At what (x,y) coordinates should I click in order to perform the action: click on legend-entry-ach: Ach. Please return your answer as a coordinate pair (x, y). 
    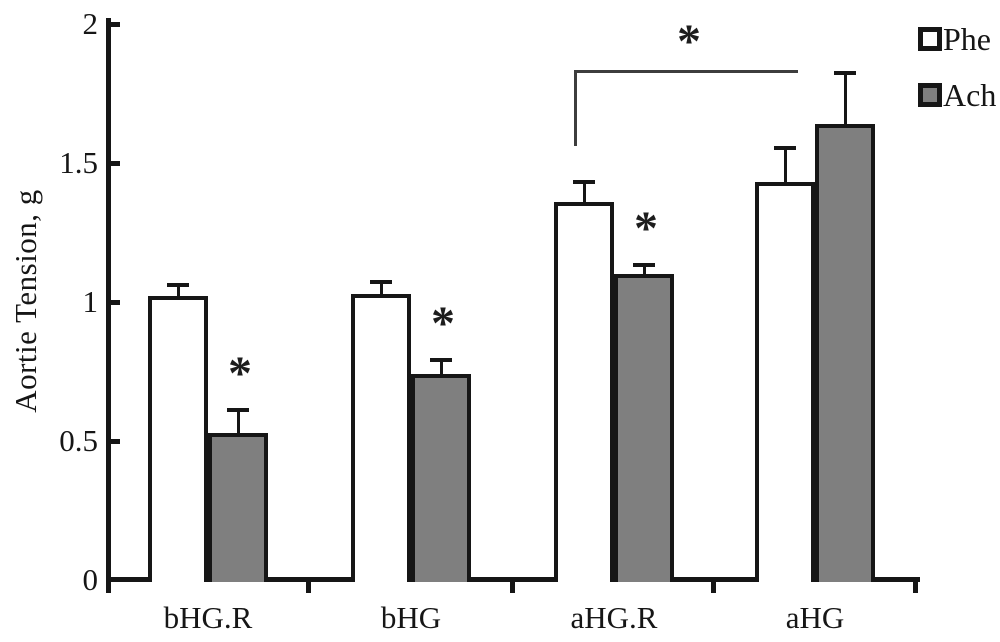
    Looking at the image, I should click on (957, 94).